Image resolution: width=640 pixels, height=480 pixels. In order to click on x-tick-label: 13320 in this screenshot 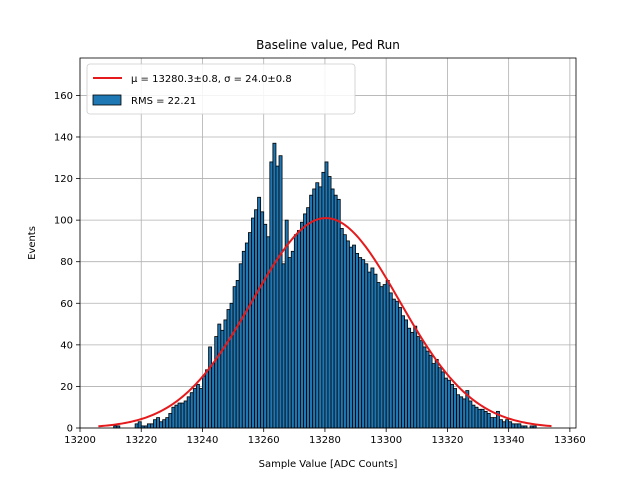, I will do `click(448, 440)`.